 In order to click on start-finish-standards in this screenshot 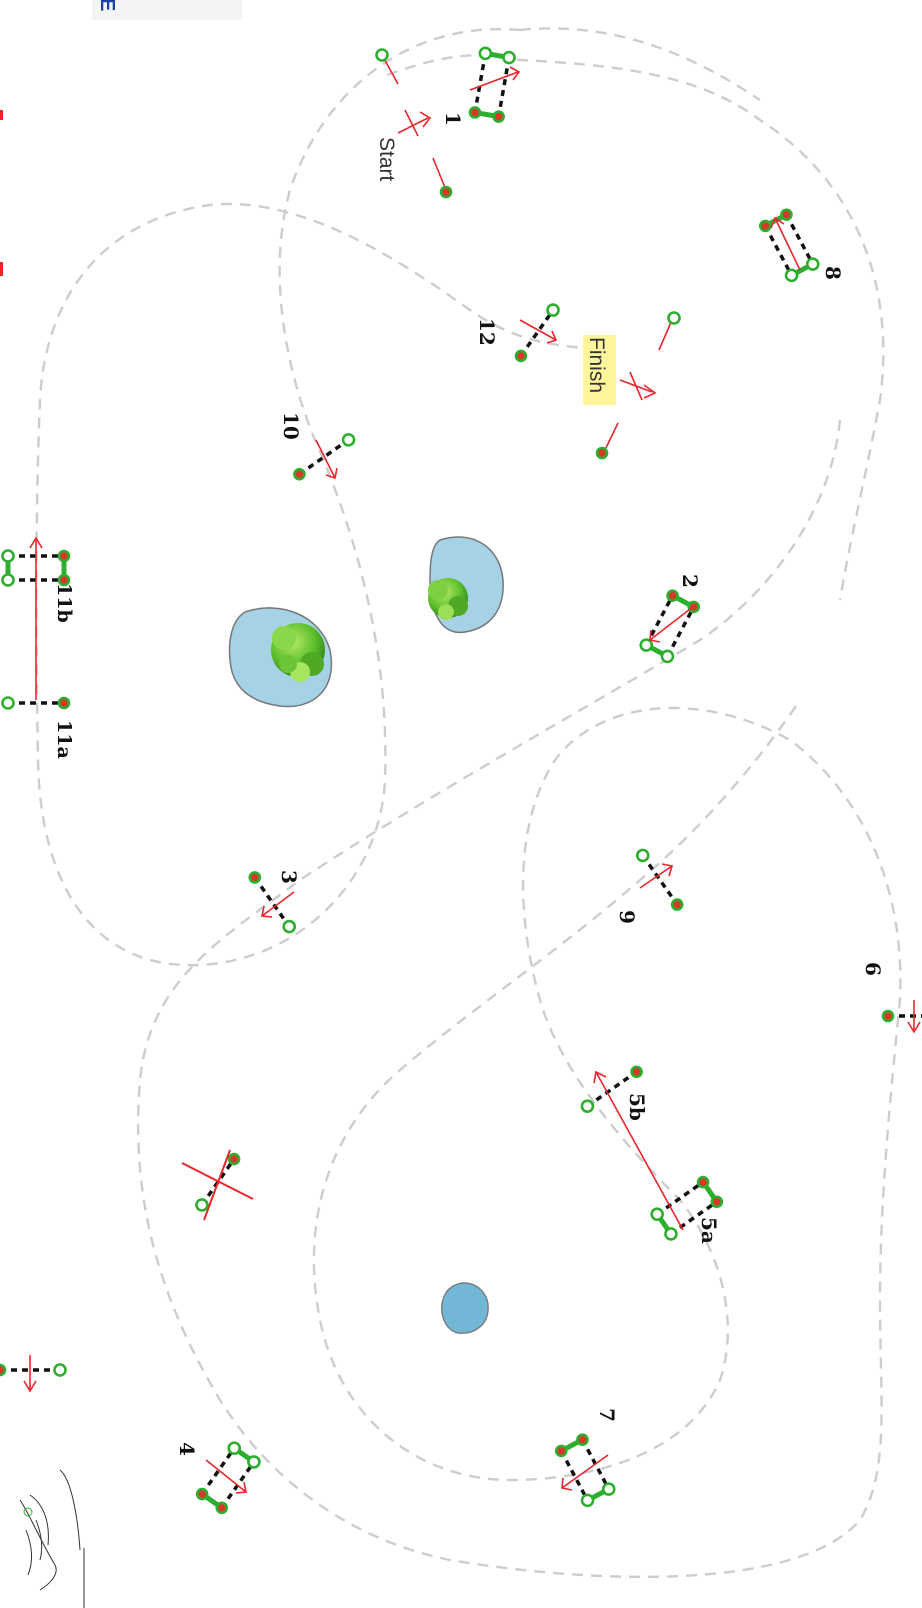, I will do `click(528, 254)`.